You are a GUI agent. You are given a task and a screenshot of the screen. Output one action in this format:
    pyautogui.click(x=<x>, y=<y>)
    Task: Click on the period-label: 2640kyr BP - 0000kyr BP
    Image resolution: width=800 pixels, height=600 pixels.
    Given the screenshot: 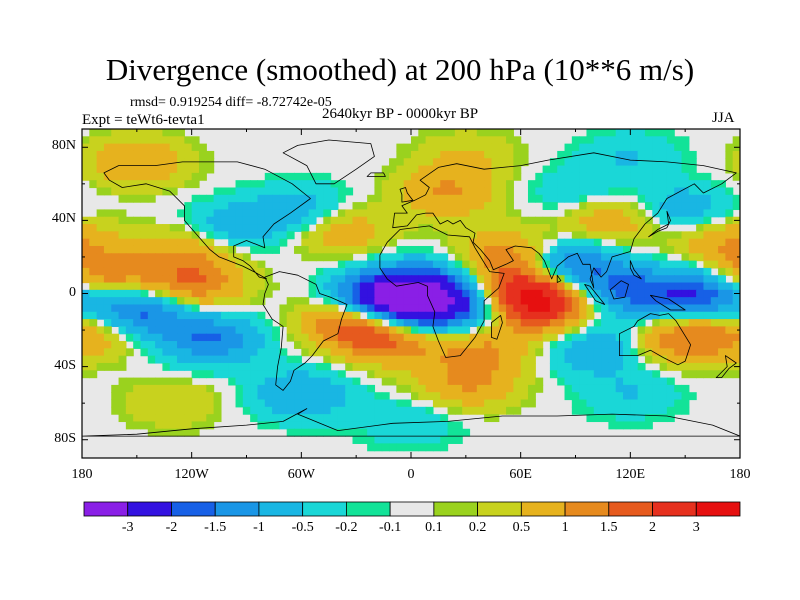 What is the action you would take?
    pyautogui.click(x=400, y=114)
    